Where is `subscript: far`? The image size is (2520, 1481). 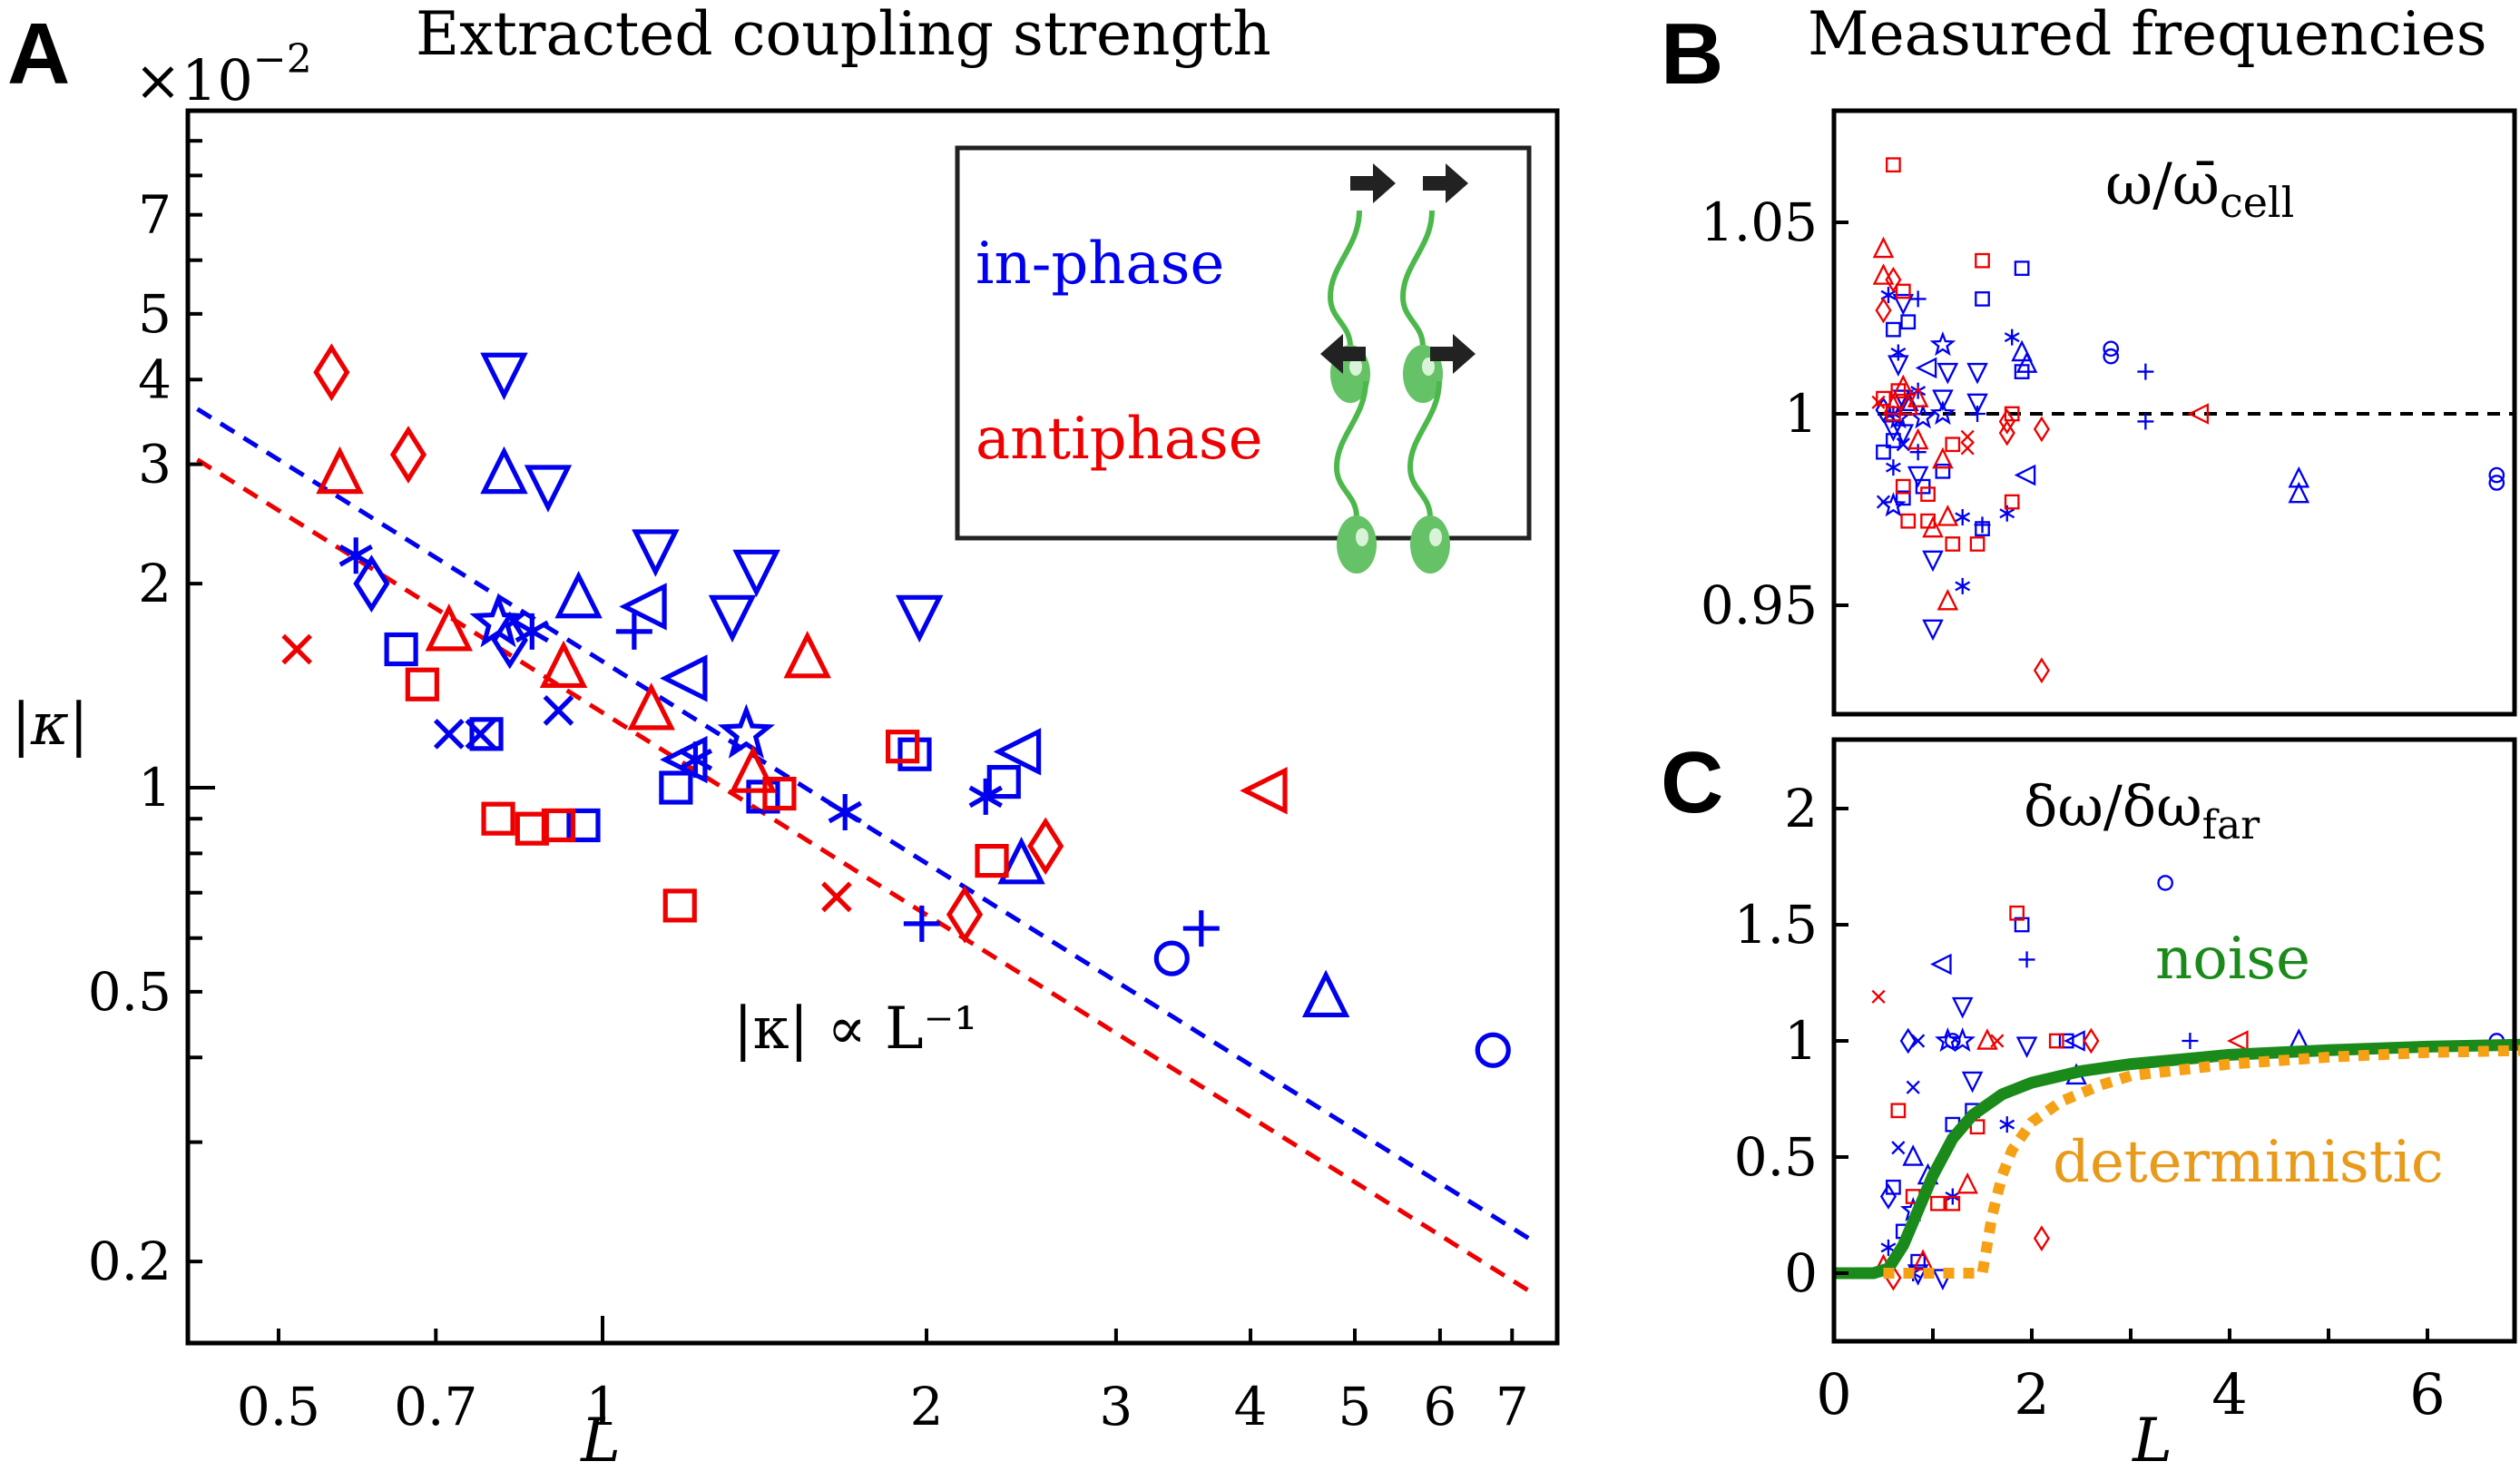
subscript: far is located at coordinates (2232, 825).